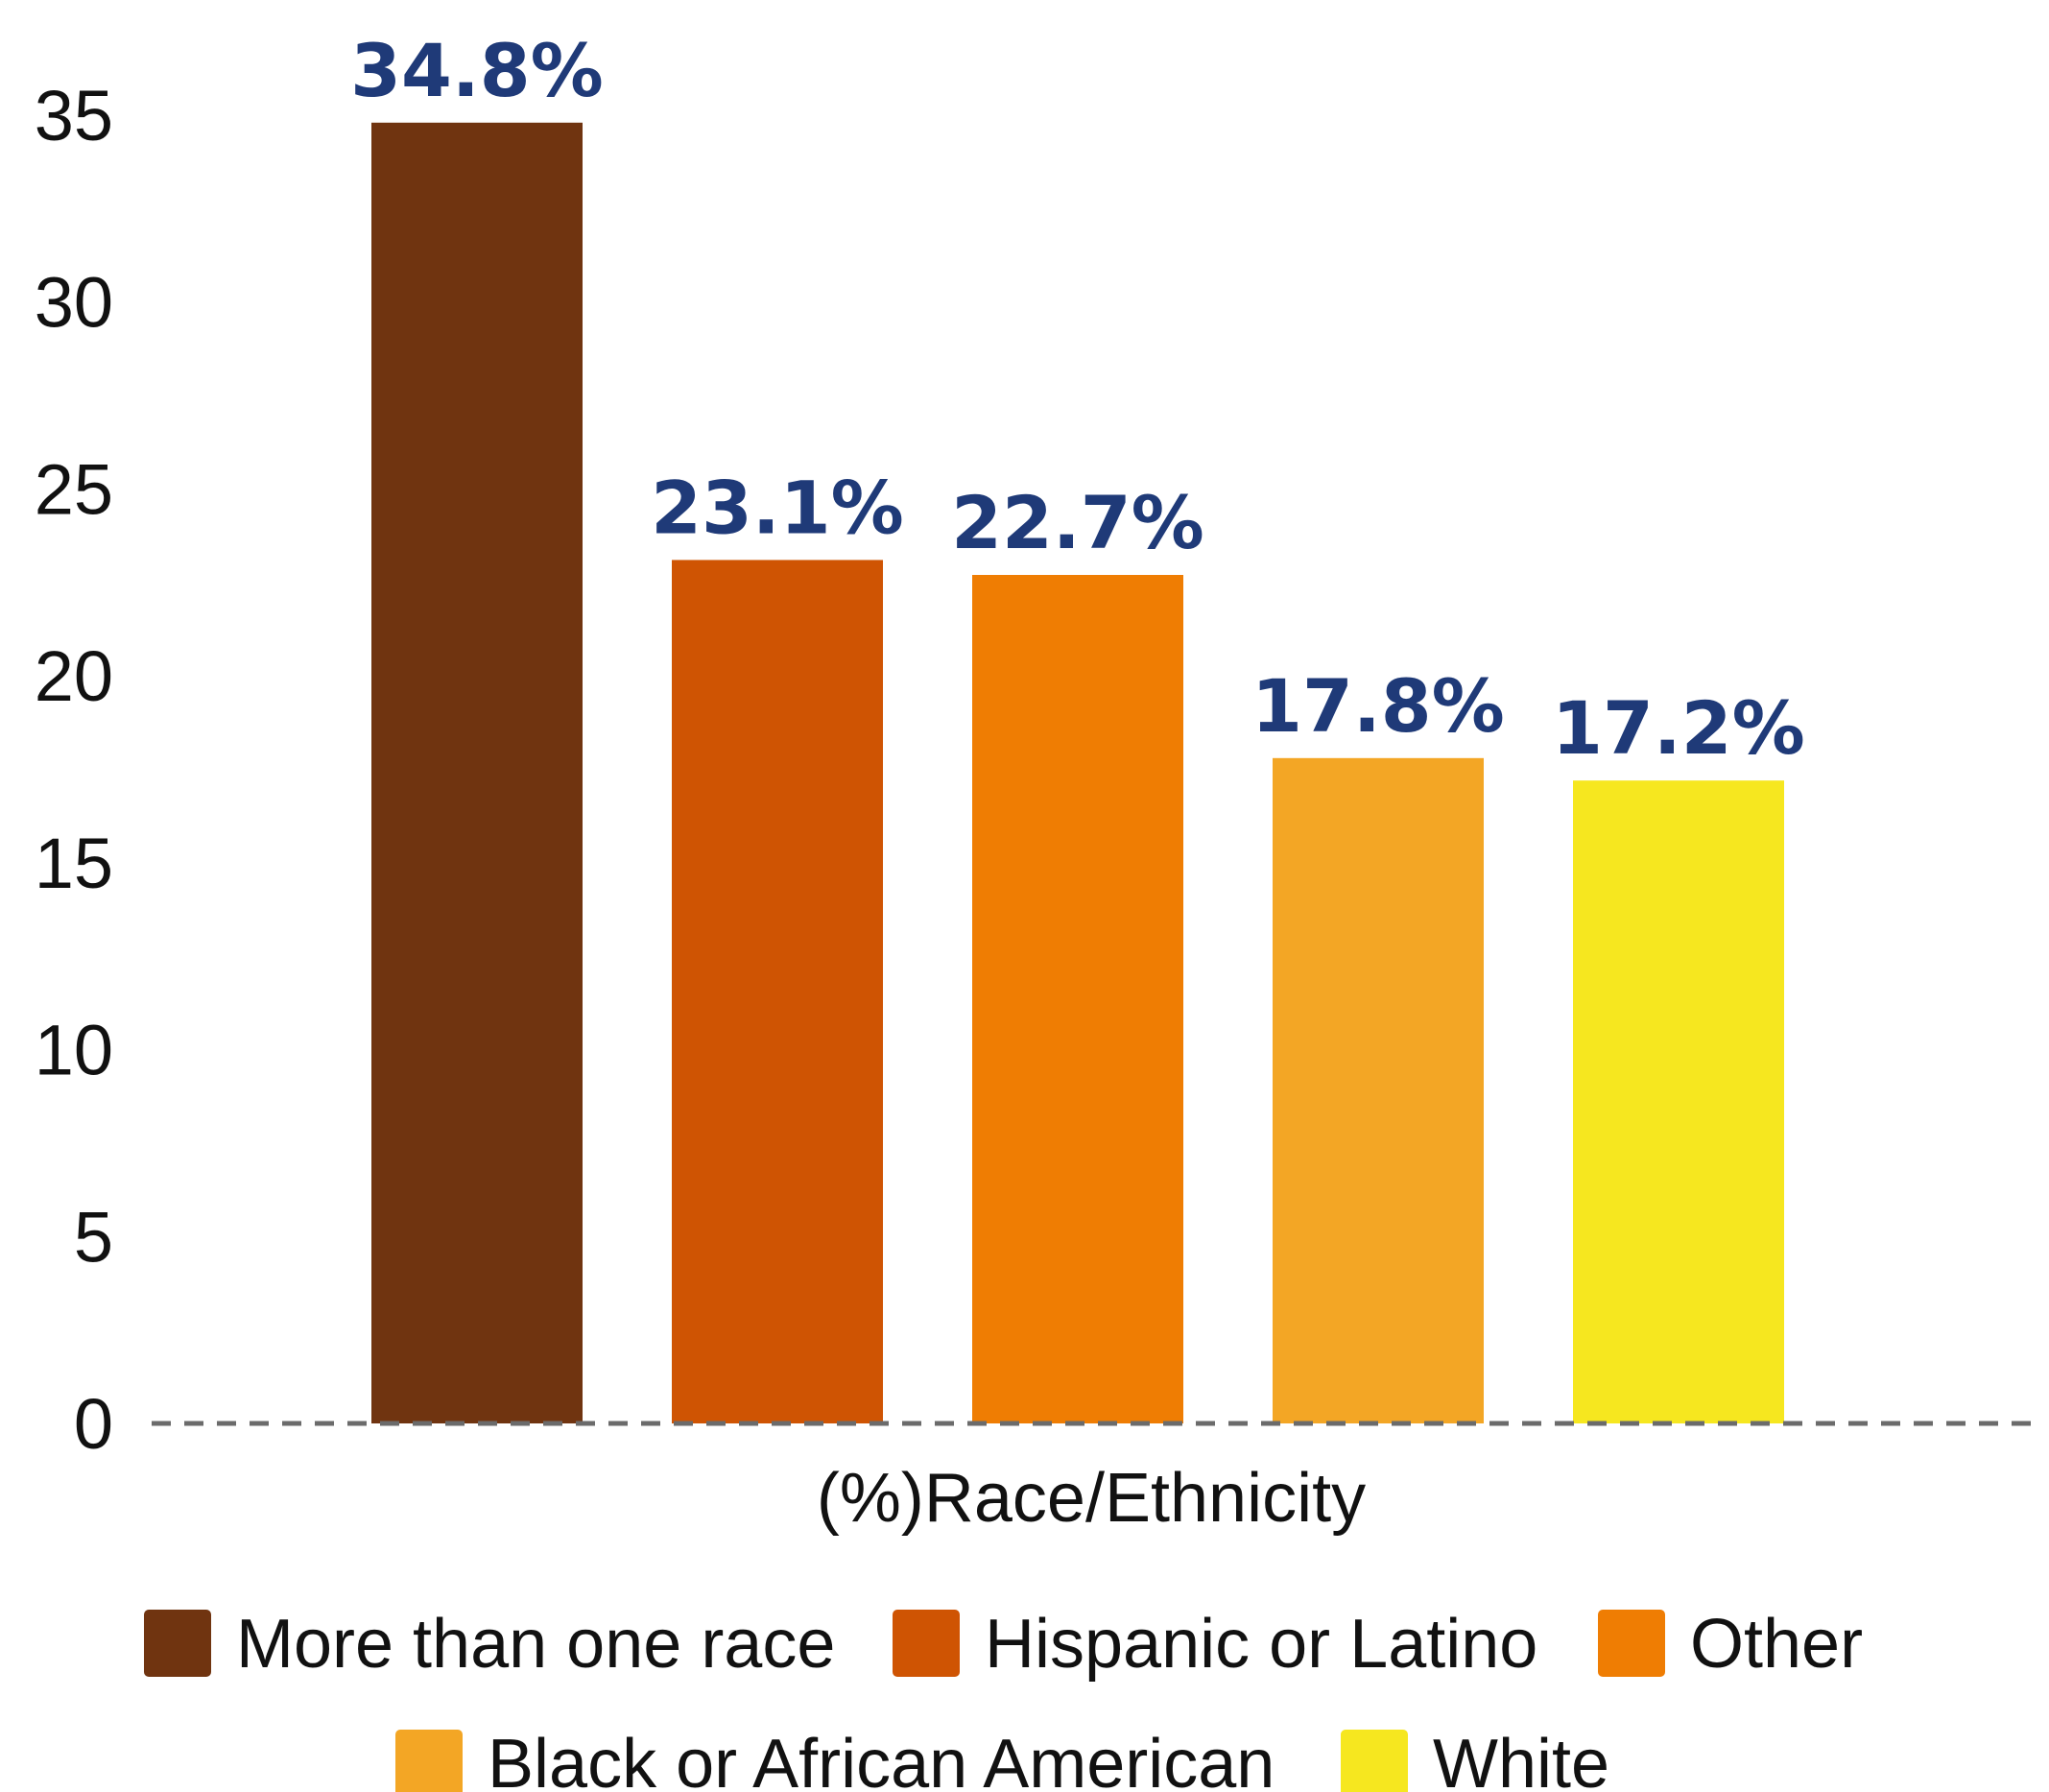  What do you see at coordinates (1091, 1498) in the screenshot?
I see `x-axis-title: (%)Race/Ethnicity` at bounding box center [1091, 1498].